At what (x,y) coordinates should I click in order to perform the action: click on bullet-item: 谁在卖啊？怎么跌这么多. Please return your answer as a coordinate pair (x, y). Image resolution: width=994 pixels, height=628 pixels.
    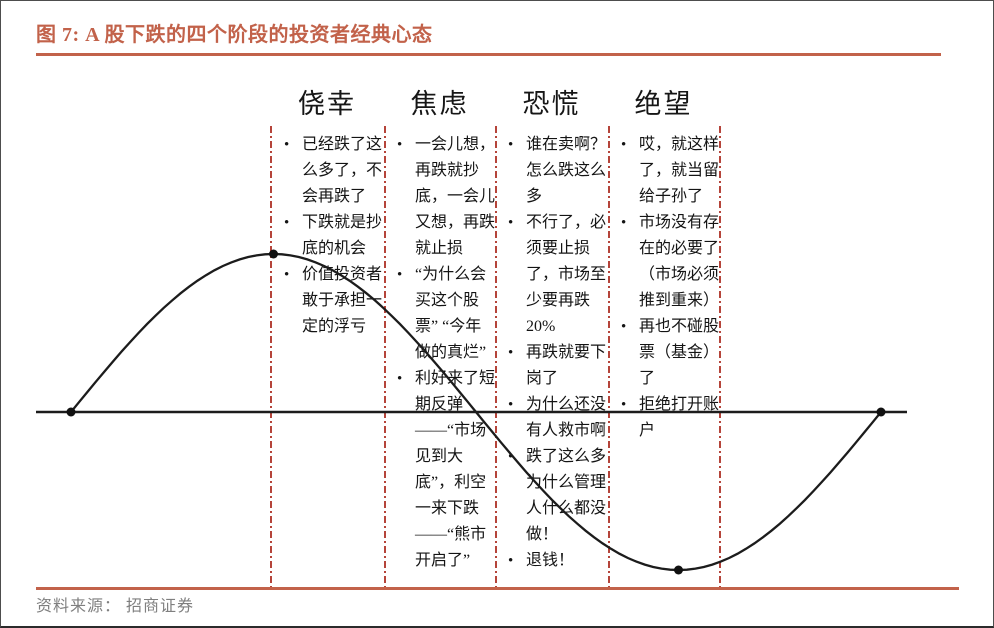
    Looking at the image, I should click on (555, 171).